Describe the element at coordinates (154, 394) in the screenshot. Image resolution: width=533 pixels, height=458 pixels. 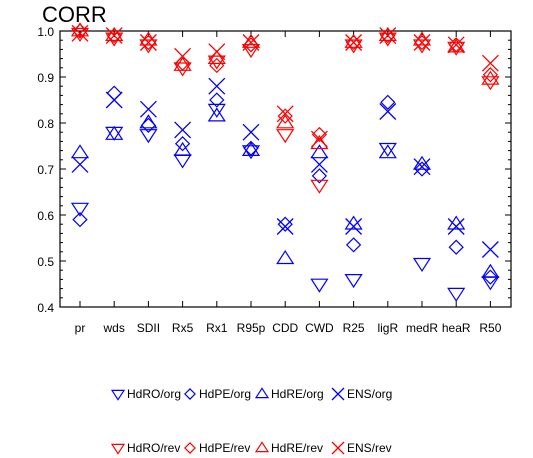
I see `legend-label: HdRO/org` at that location.